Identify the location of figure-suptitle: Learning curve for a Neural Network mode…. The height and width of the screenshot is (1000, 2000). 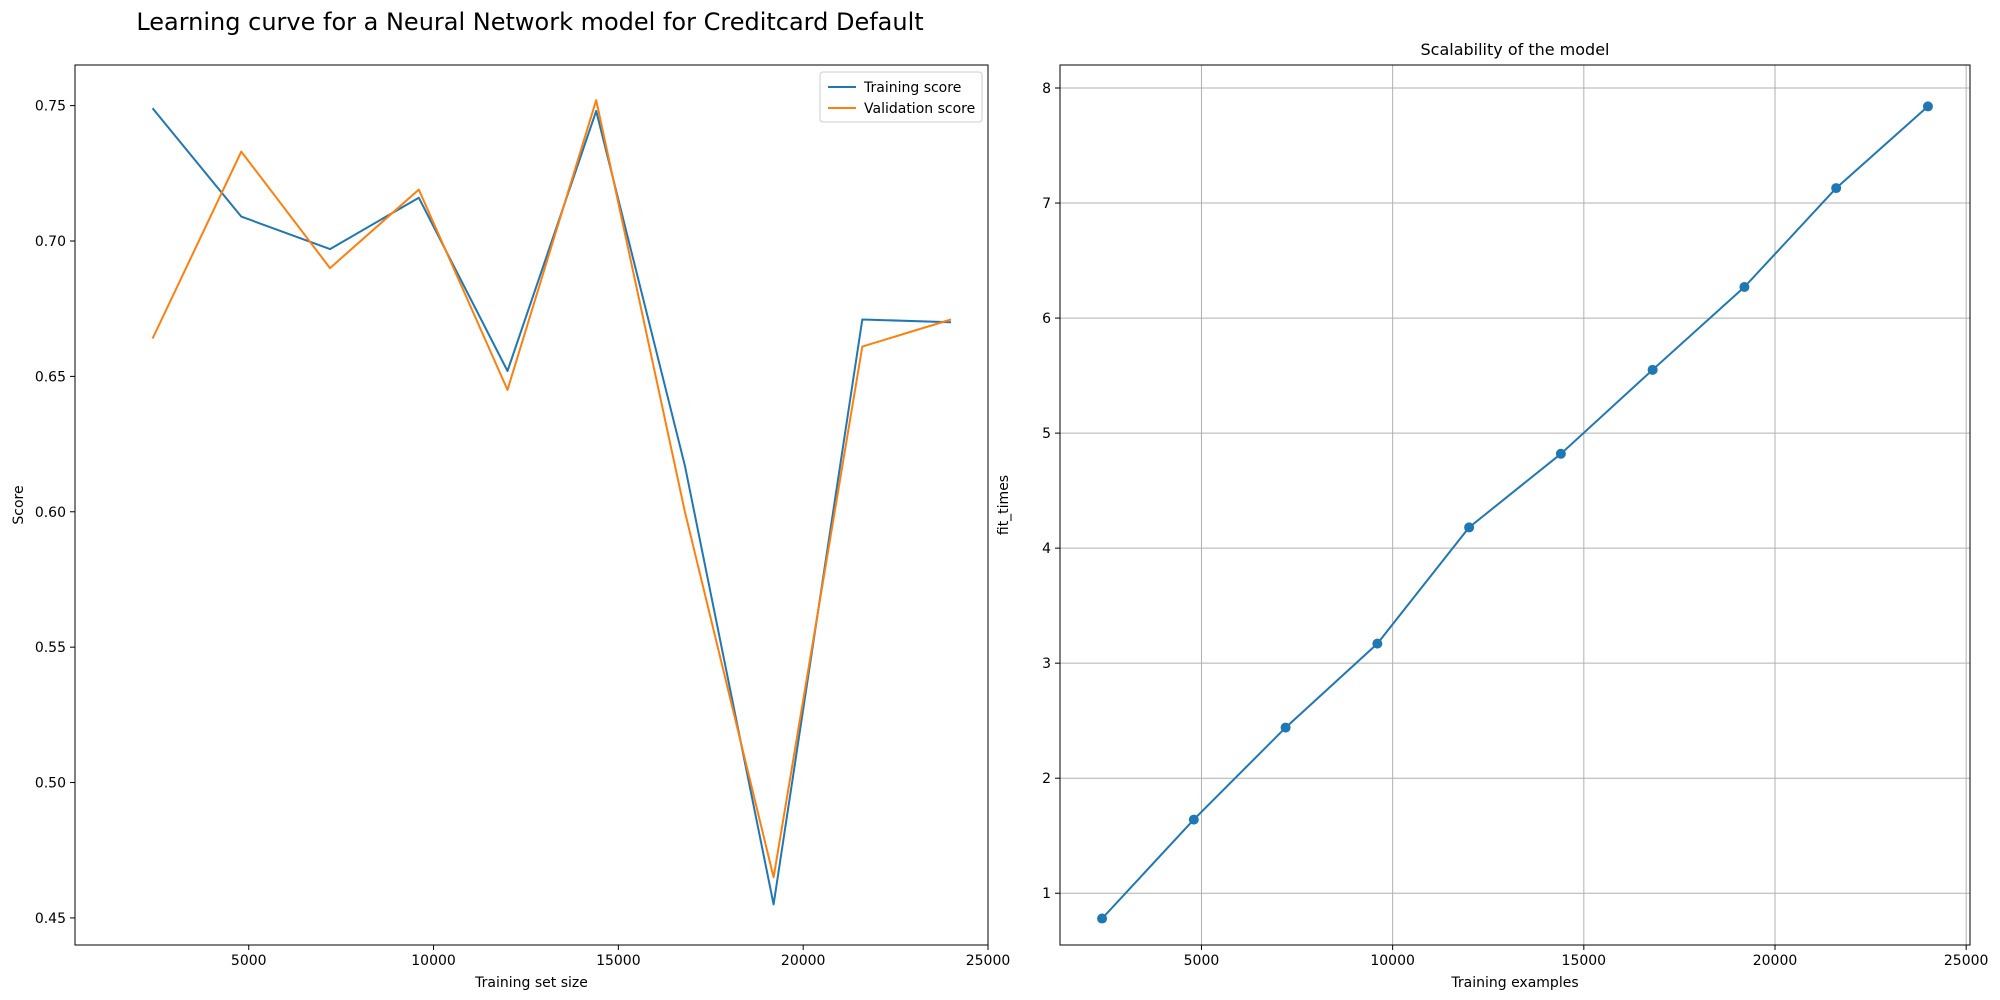
(529, 22).